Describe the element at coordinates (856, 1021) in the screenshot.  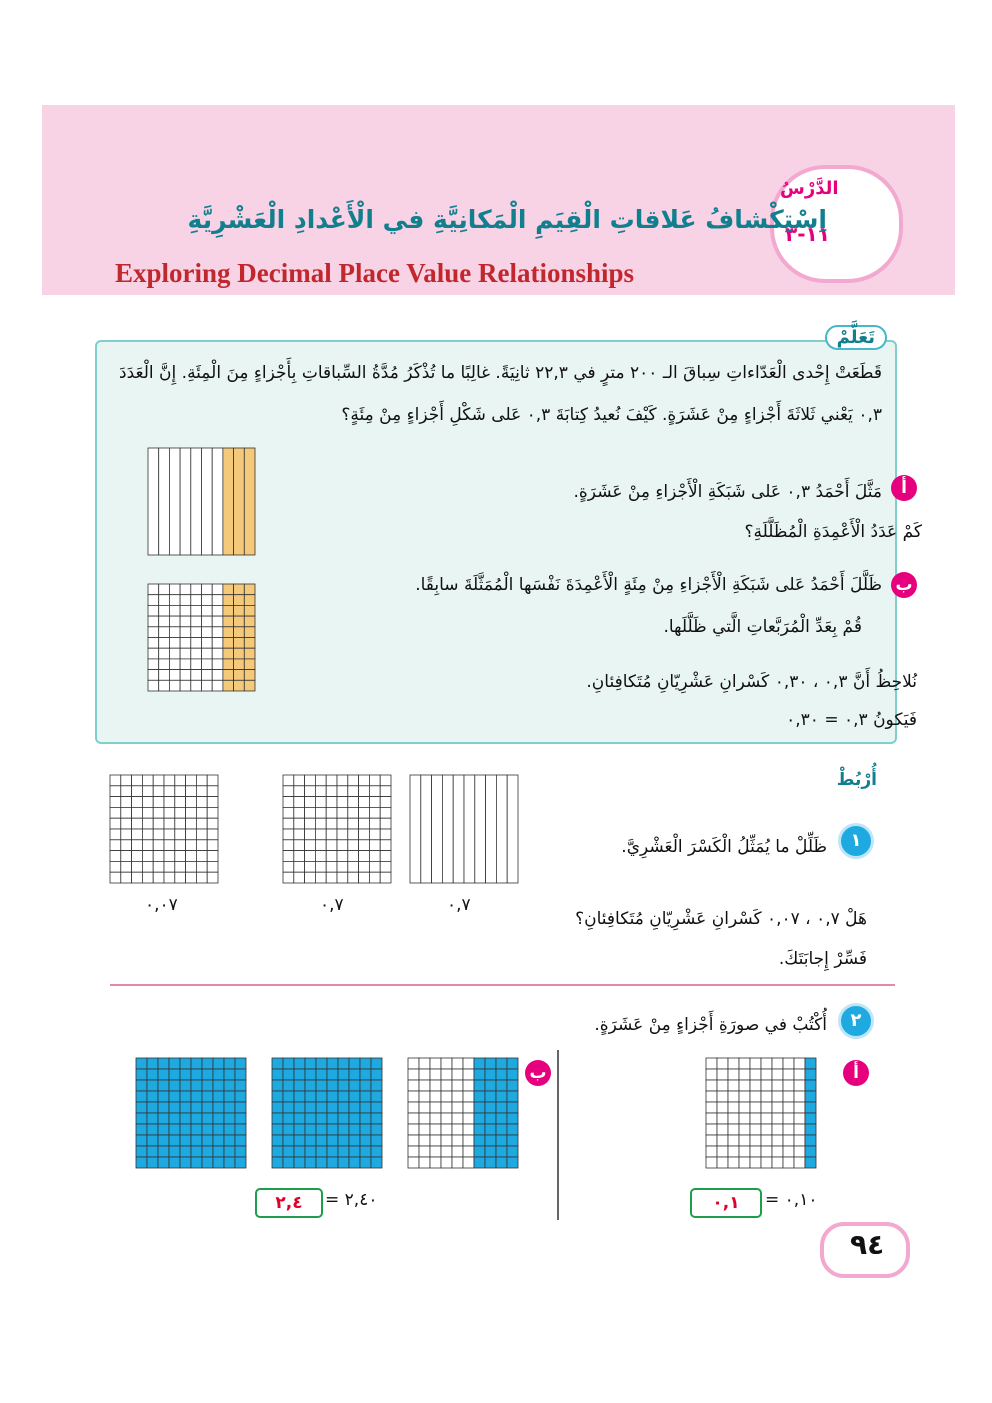
I see `question-number: ٢` at that location.